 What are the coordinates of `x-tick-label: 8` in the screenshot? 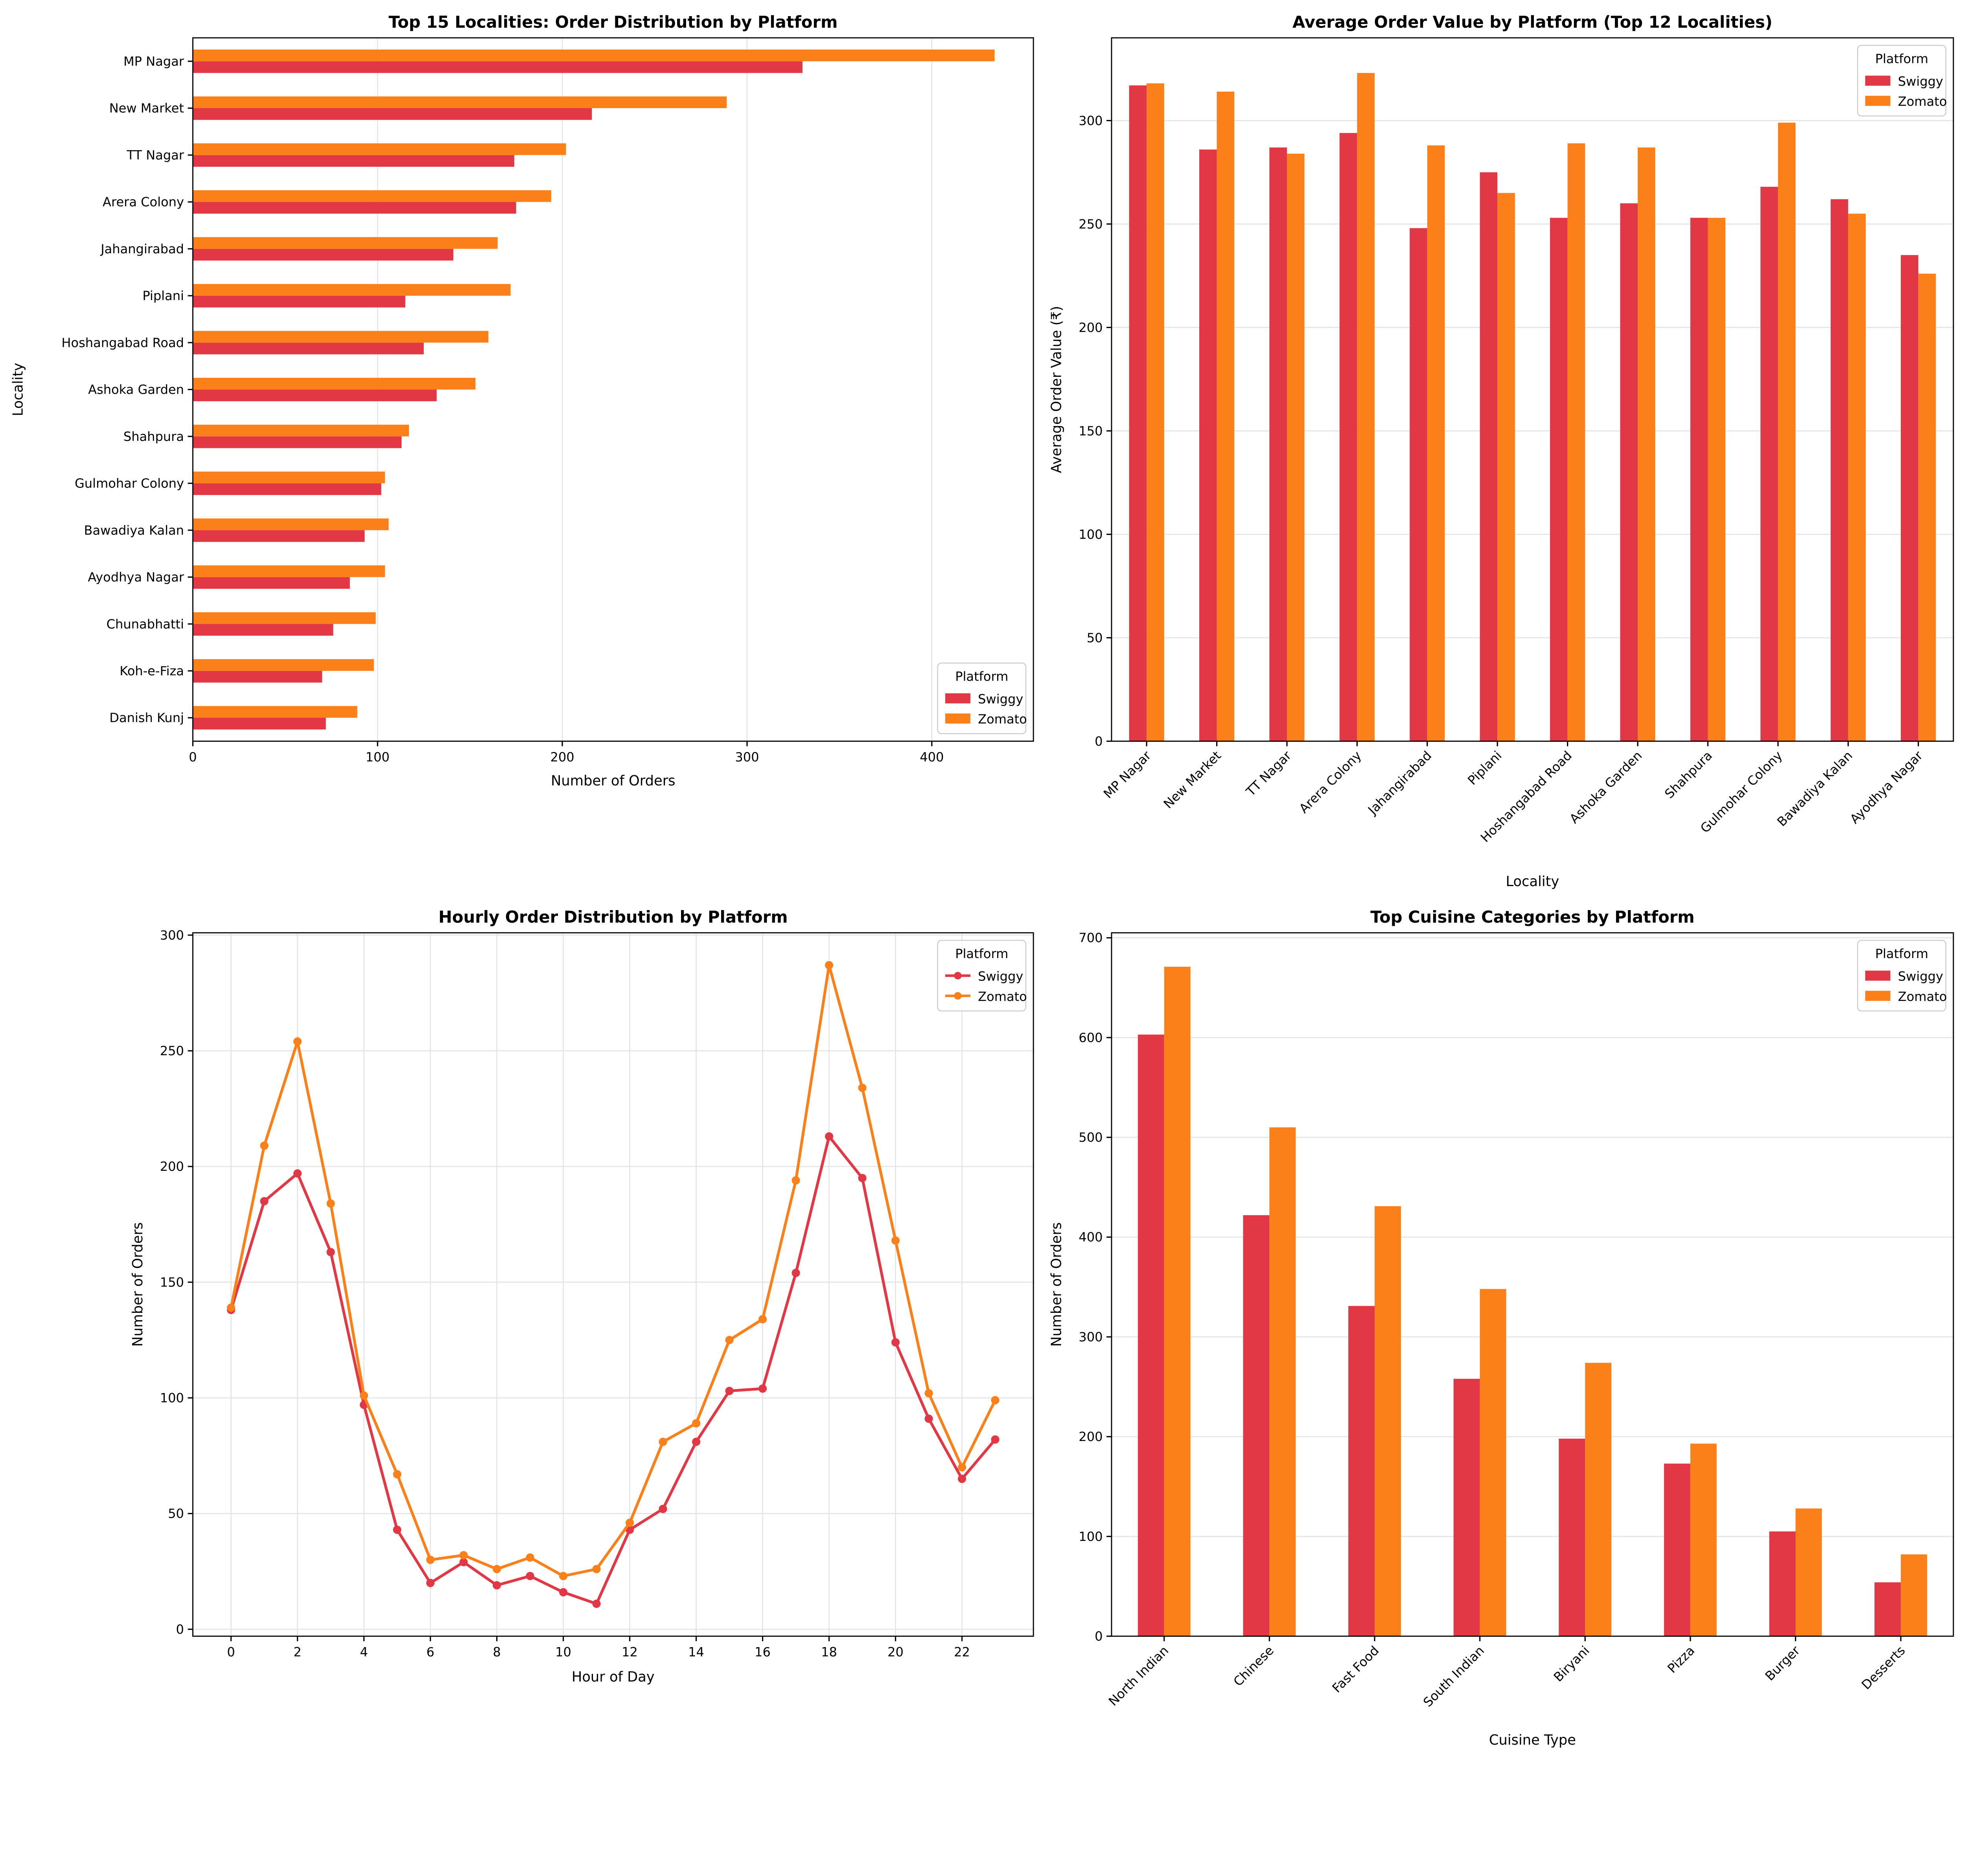 It's located at (497, 1653).